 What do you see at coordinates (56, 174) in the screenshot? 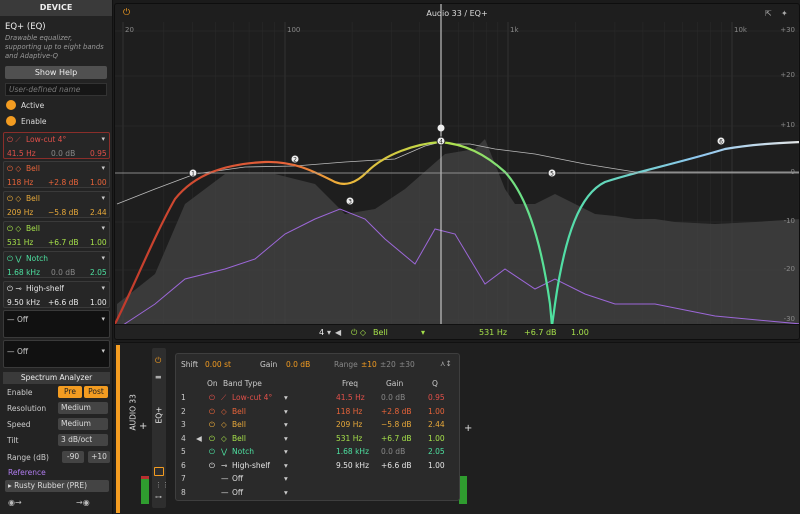
I see `band-slot-2: ⏻ ◇ Bell ▾ 118 Hz +2.8 dB 1.00` at bounding box center [56, 174].